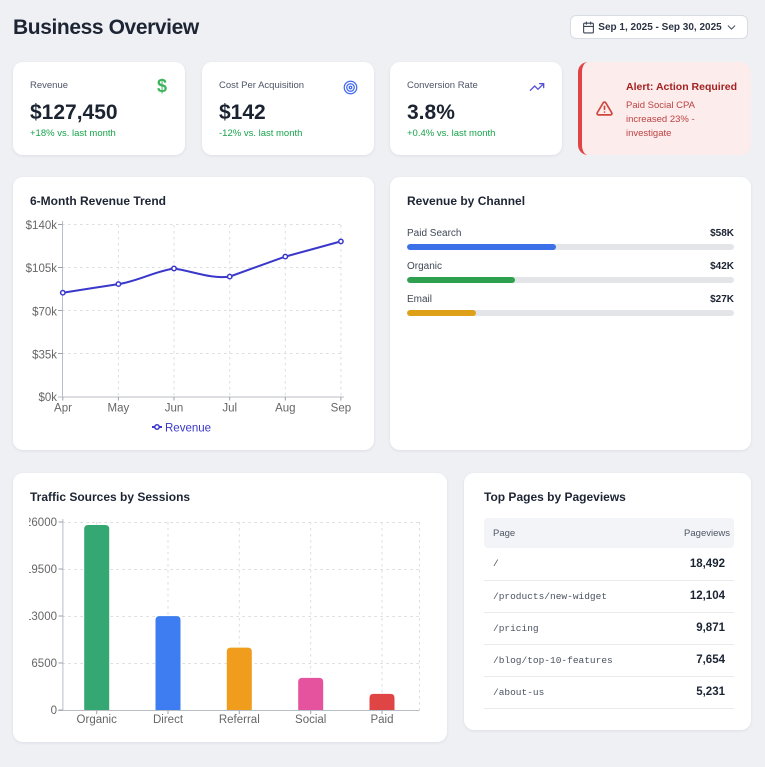  I want to click on svg-text: 13000, so click(43, 617).